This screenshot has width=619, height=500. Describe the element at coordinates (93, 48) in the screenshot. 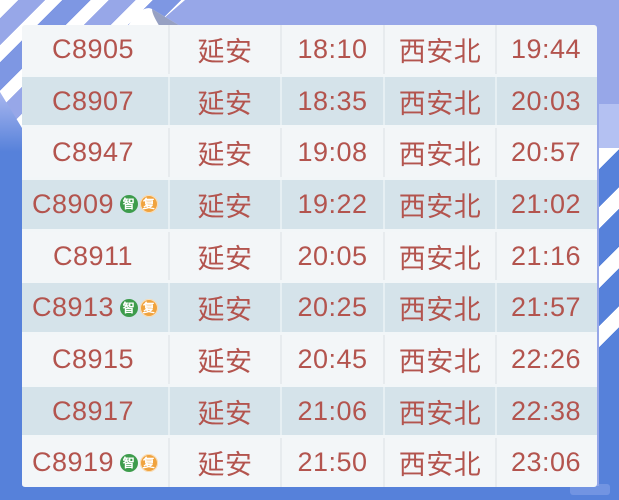

I see `train-number: C8905` at that location.